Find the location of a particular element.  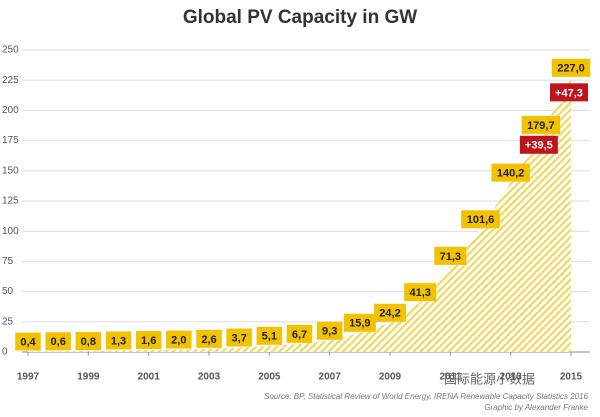

y-tick-label: 150 is located at coordinates (10, 170).